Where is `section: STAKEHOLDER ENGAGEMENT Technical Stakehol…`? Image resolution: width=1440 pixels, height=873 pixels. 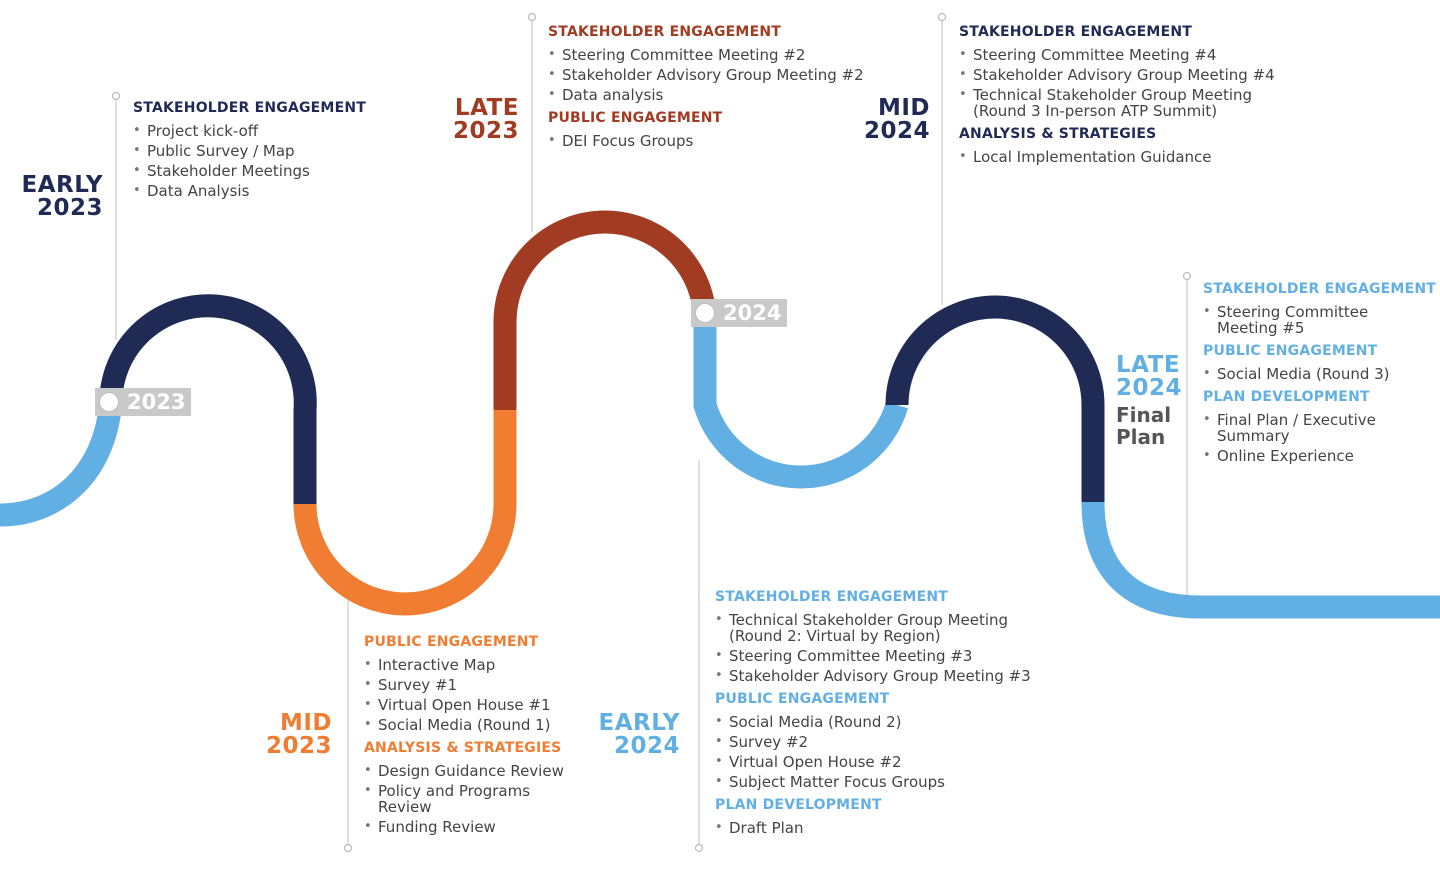 section: STAKEHOLDER ENGAGEMENT Technical Stakehol… is located at coordinates (880, 636).